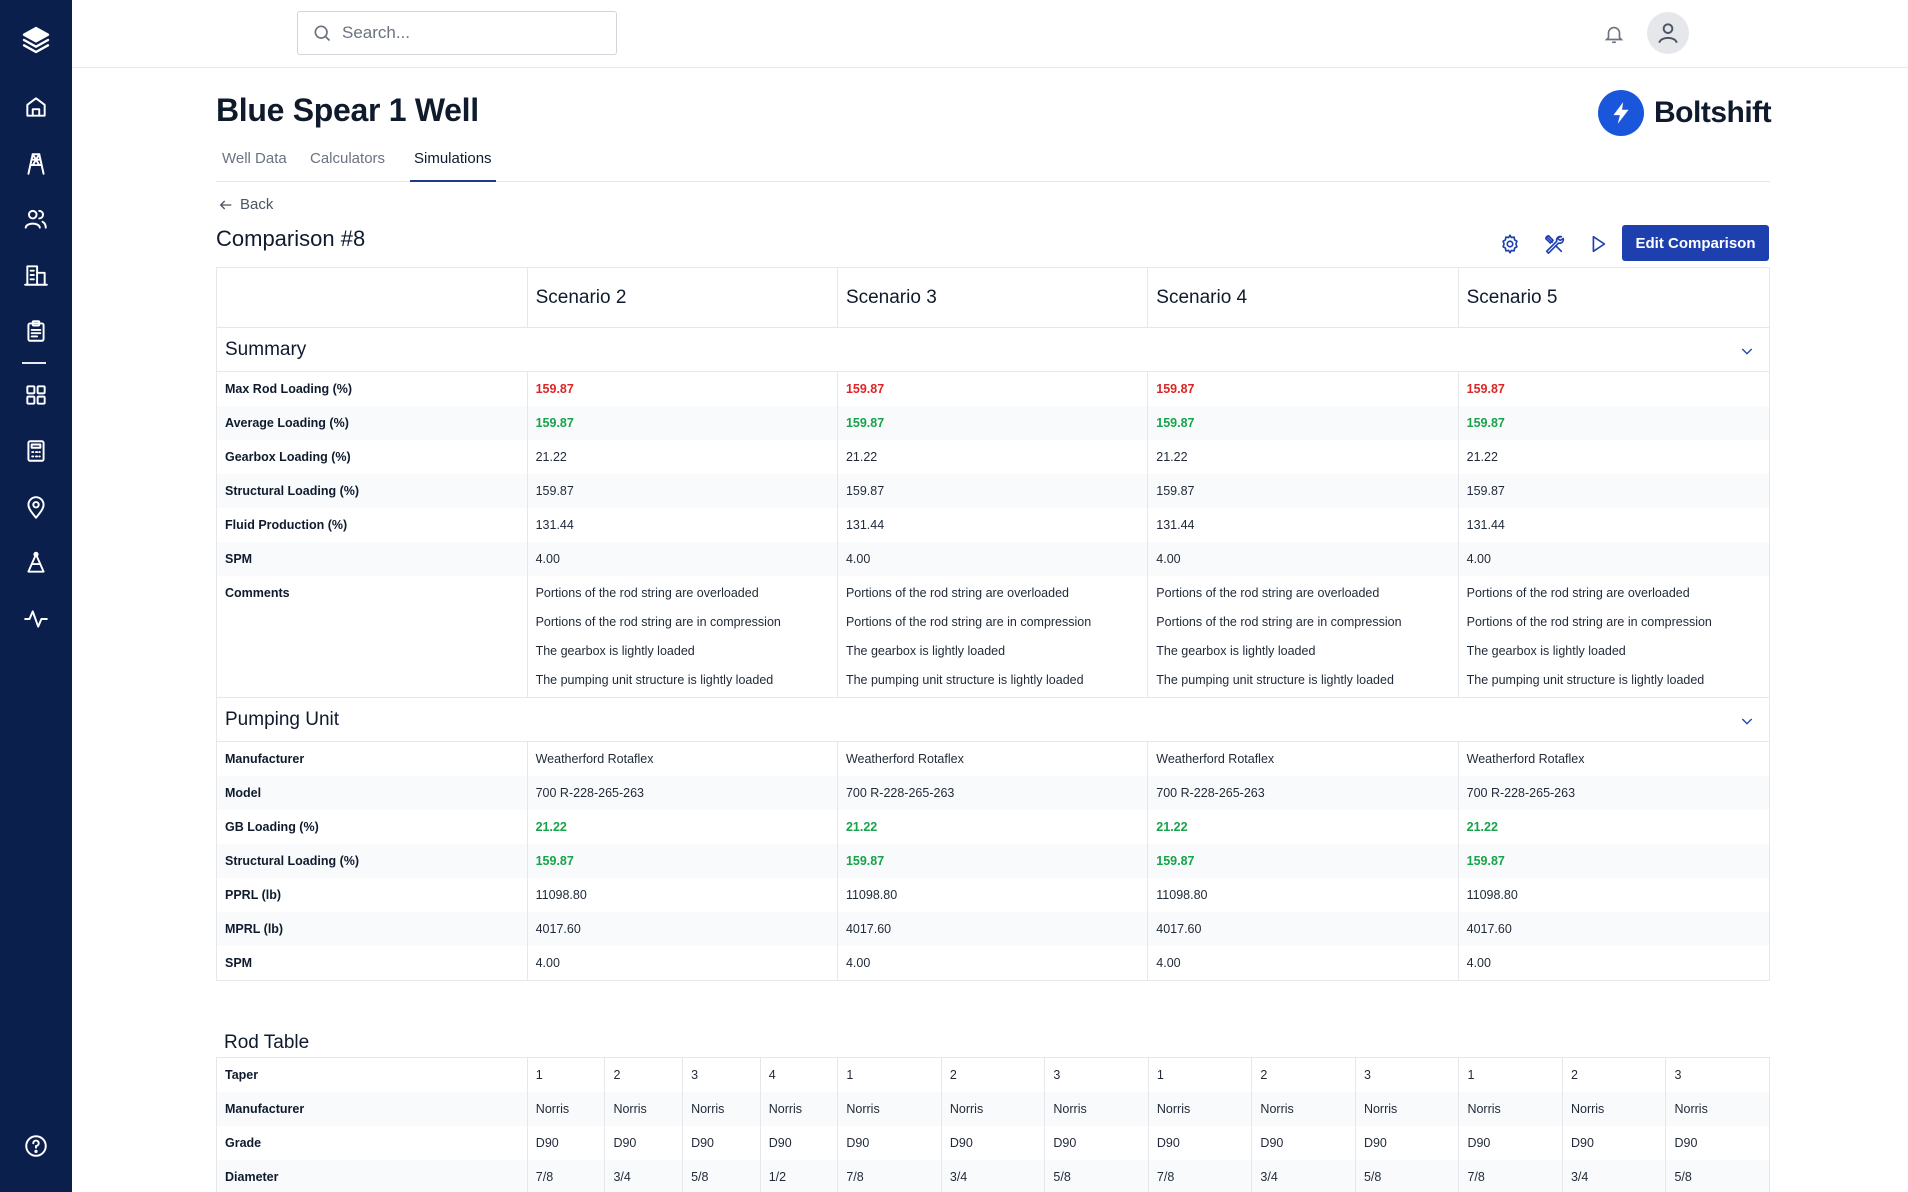 The image size is (1908, 1192). I want to click on pumping-unit-section-header: Pumping Unit, so click(993, 720).